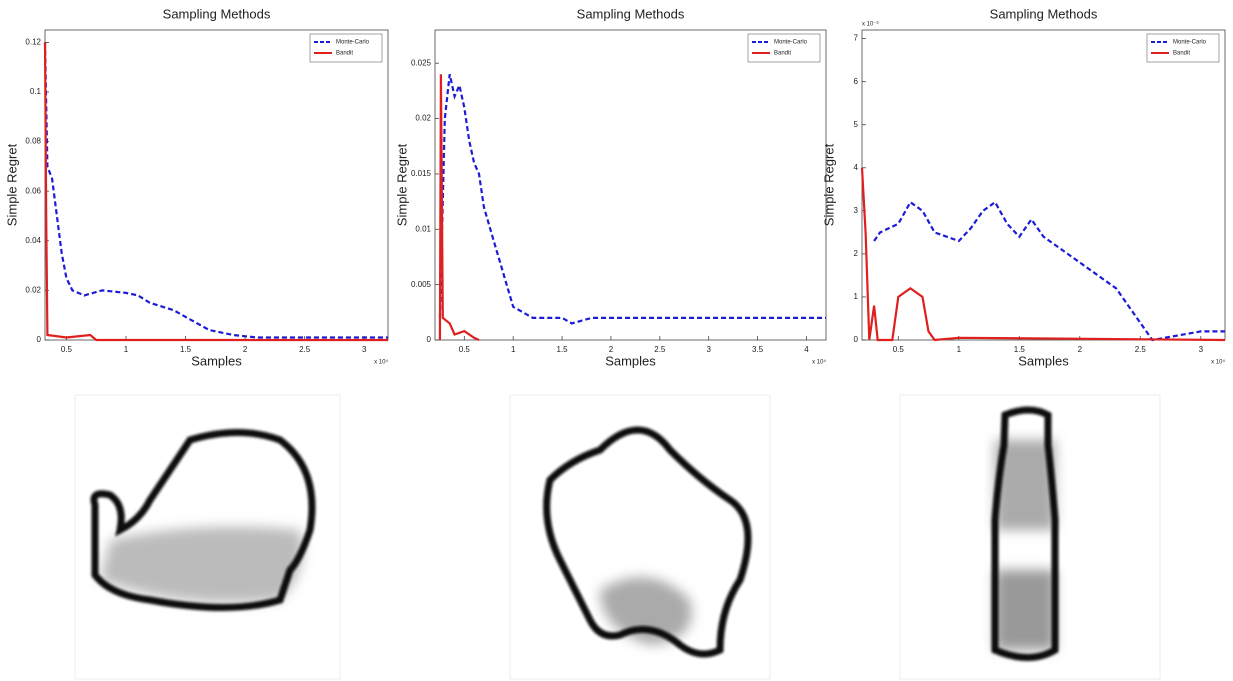 The width and height of the screenshot is (1233, 681). Describe the element at coordinates (421, 284) in the screenshot. I see `y-tick-label: 0.005` at that location.